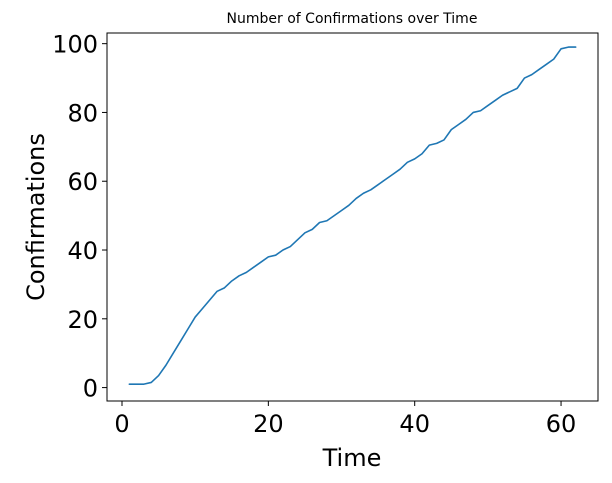 This screenshot has height=483, width=612. What do you see at coordinates (75, 45) in the screenshot?
I see `y-tick-label: 100` at bounding box center [75, 45].